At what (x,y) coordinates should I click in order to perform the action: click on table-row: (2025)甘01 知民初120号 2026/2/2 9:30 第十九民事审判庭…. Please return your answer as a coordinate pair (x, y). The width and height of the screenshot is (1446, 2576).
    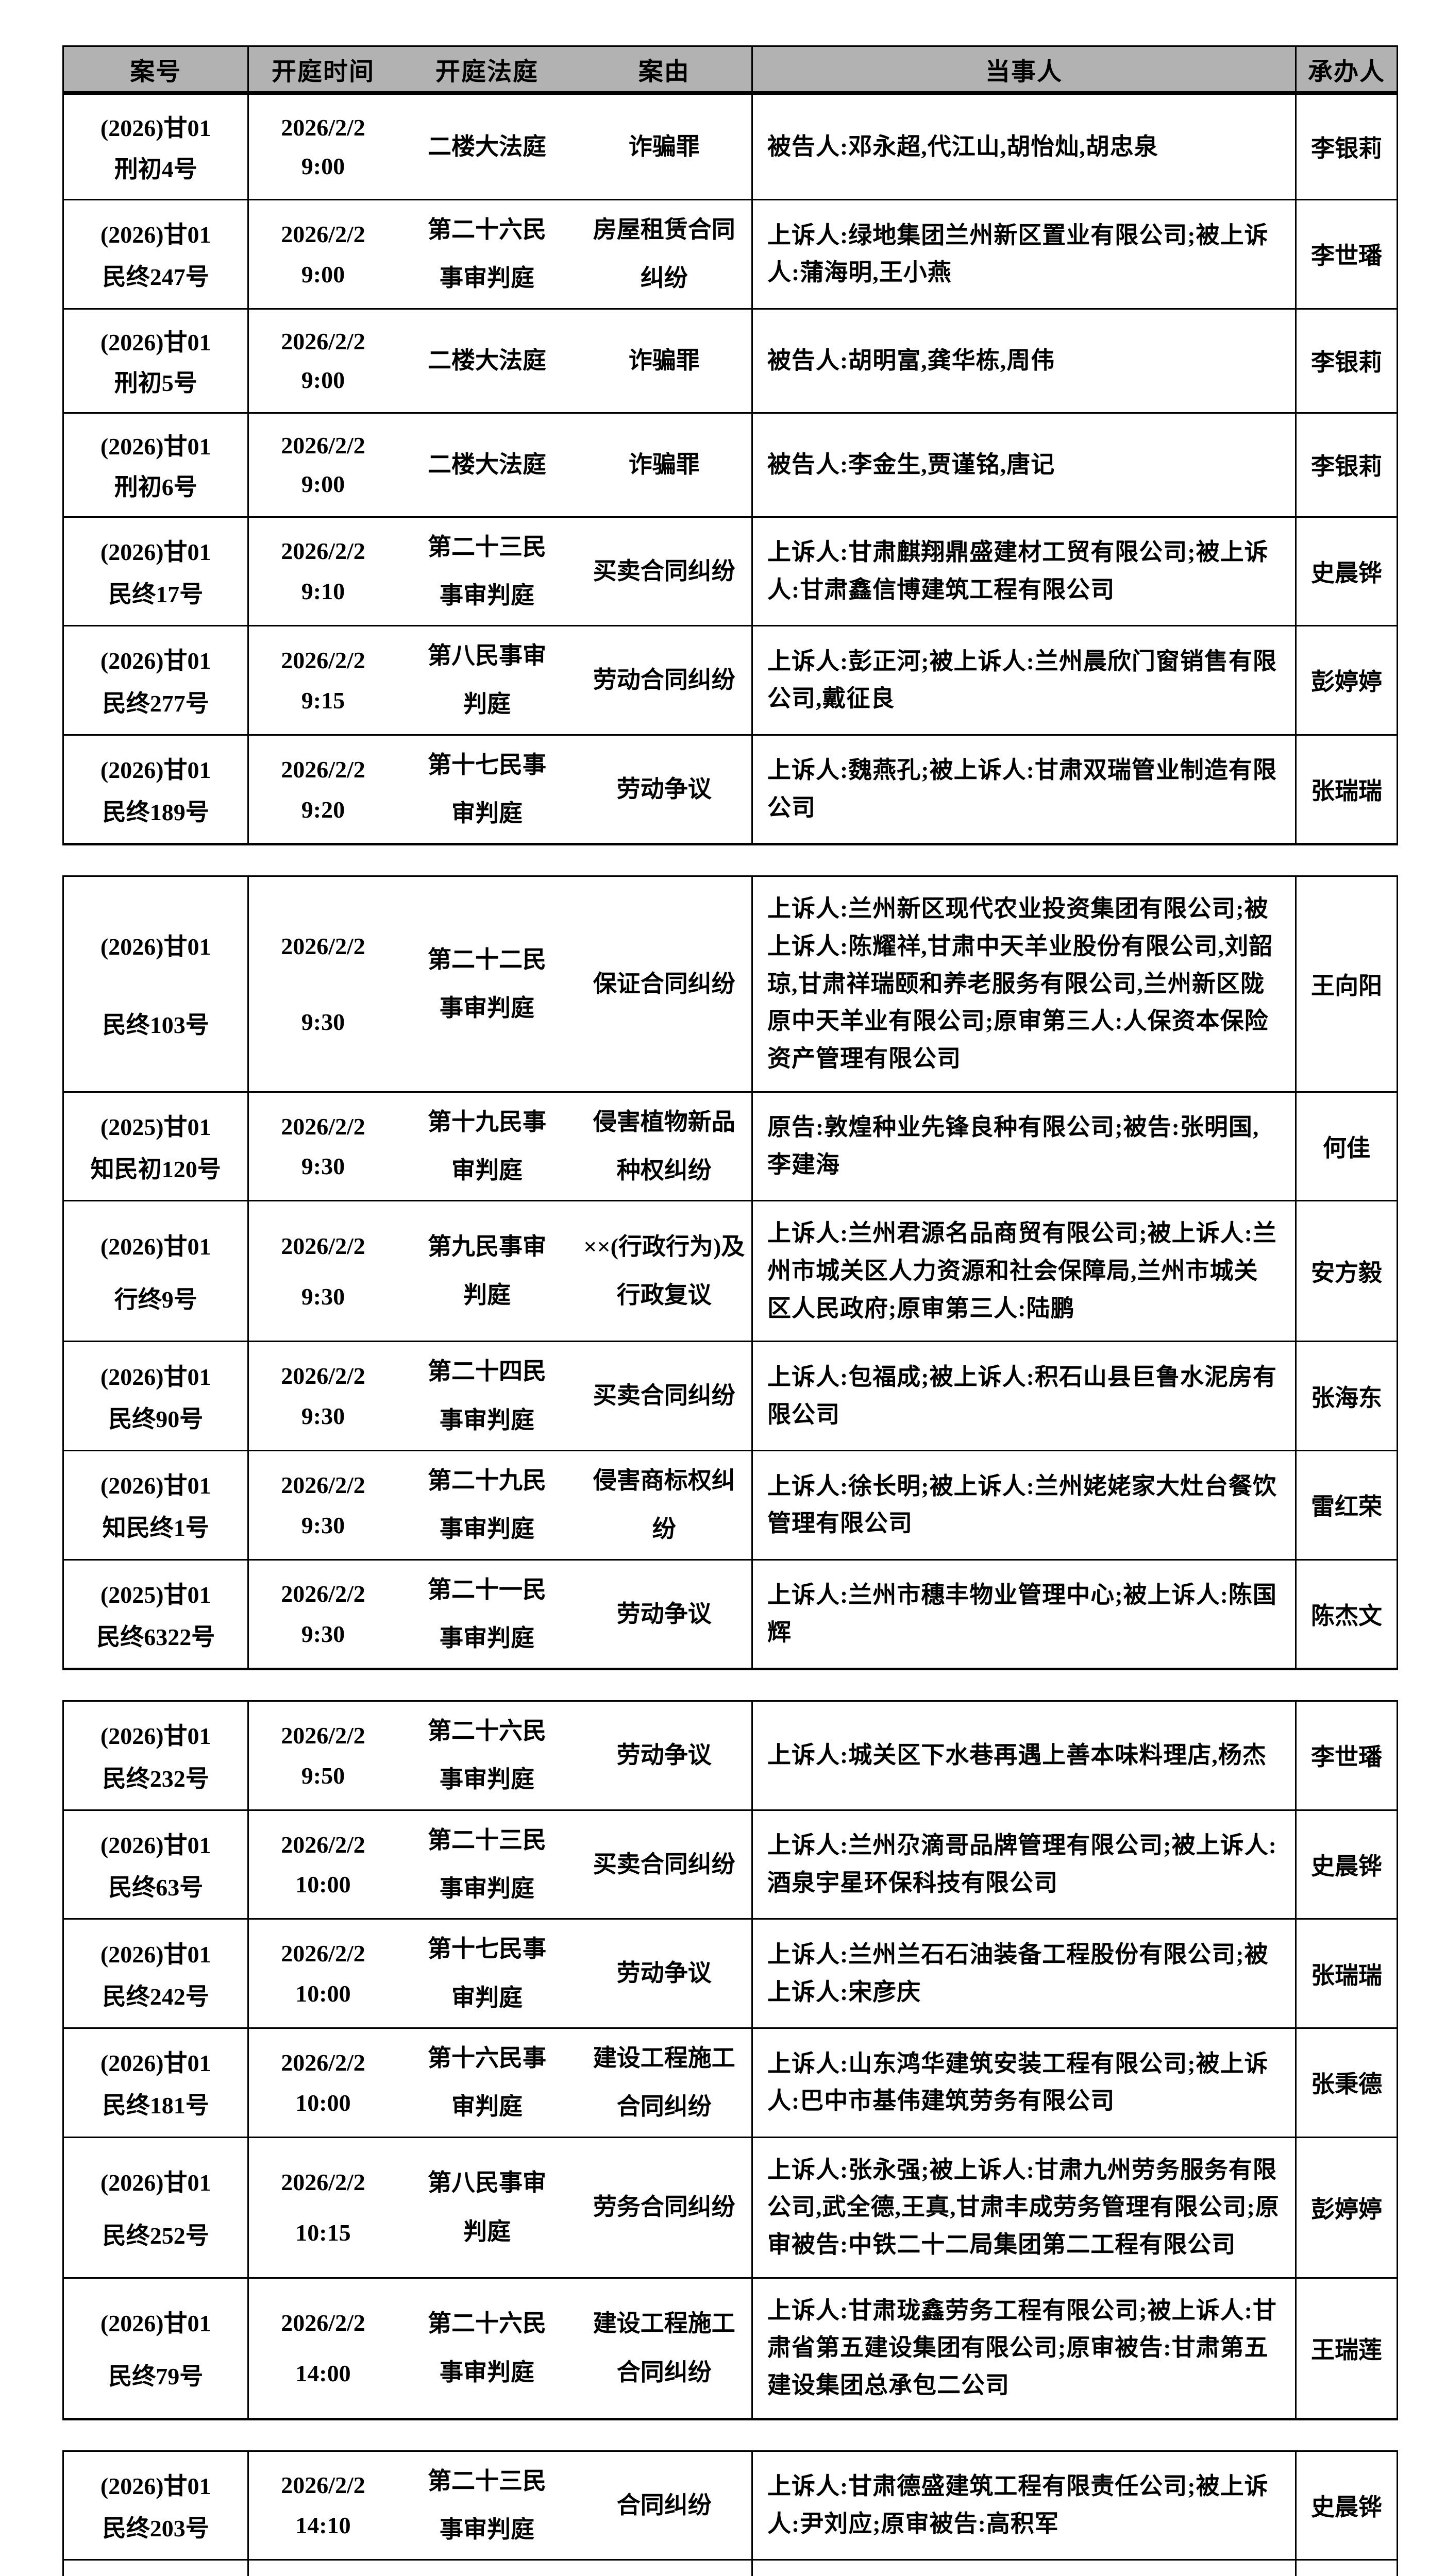
    Looking at the image, I should click on (730, 1145).